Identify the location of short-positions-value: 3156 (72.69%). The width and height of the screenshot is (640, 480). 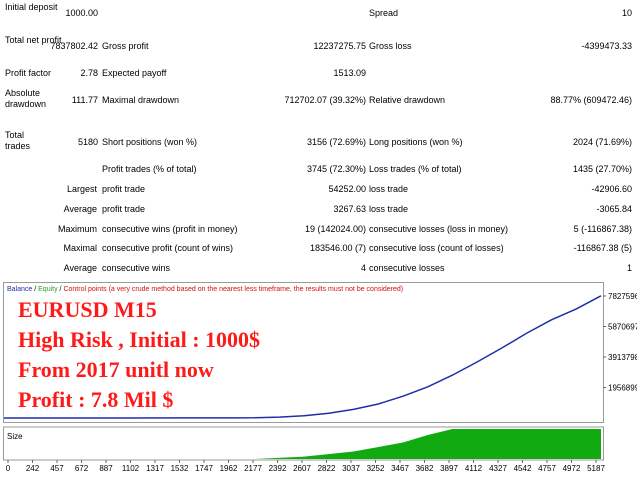
(336, 142).